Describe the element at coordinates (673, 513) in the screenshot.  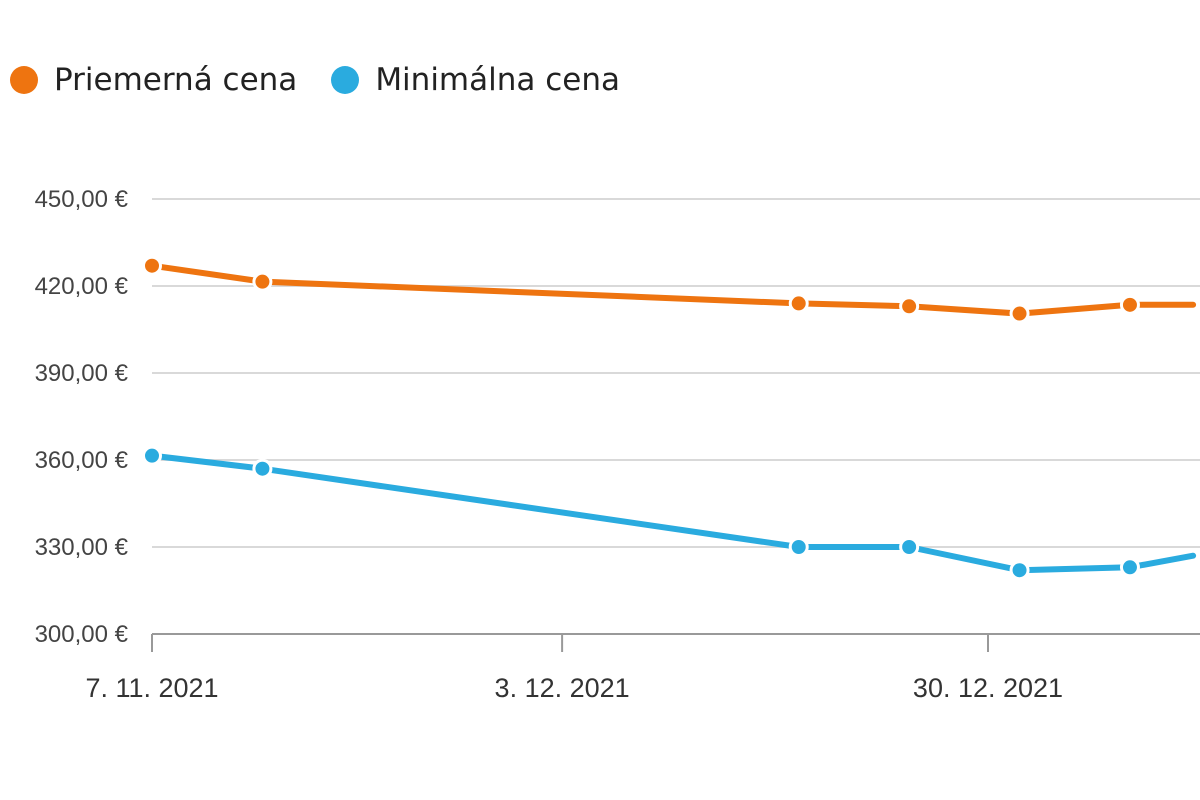
I see `series-line-minimum` at that location.